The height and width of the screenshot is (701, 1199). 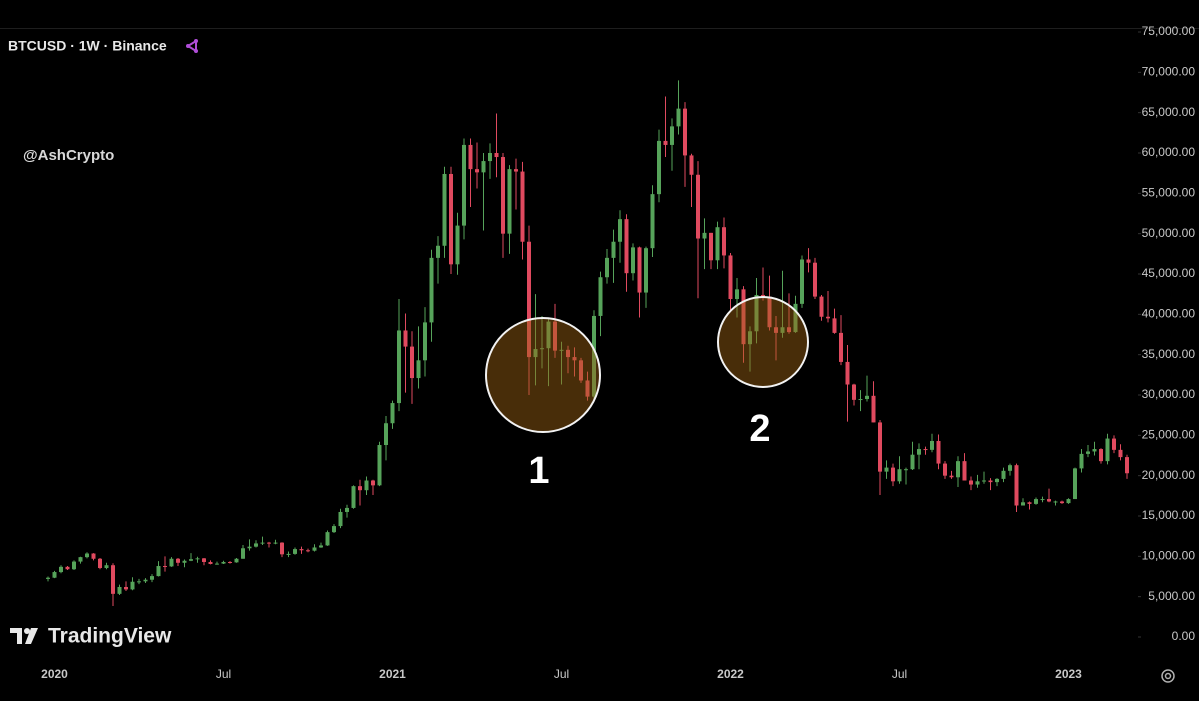 I want to click on gear, so click(x=1168, y=676).